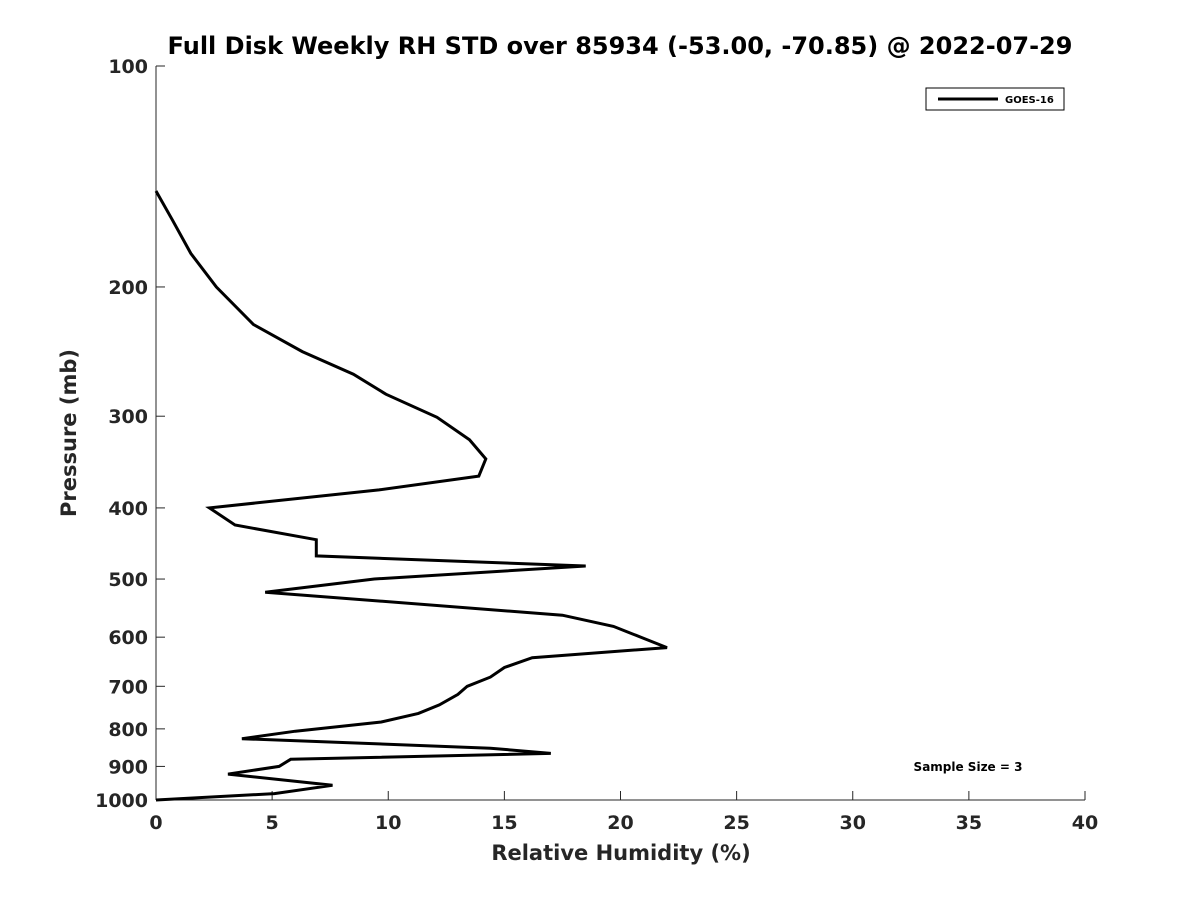 The image size is (1200, 900). Describe the element at coordinates (128, 67) in the screenshot. I see `y-tick-label: 100` at that location.